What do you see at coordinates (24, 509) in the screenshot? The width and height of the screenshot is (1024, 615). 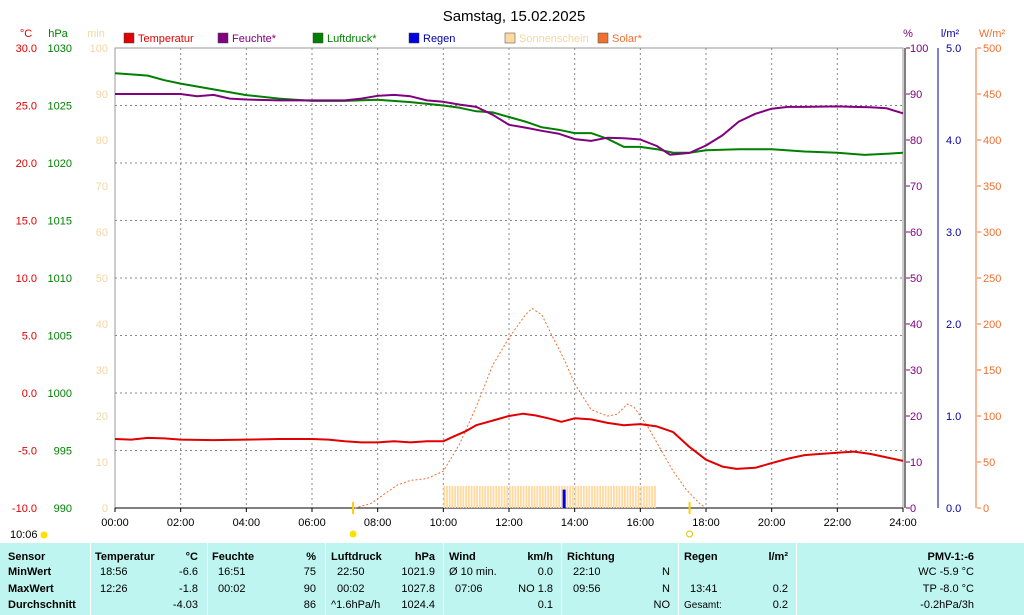 I see `temp-tick-label: -10.0` at bounding box center [24, 509].